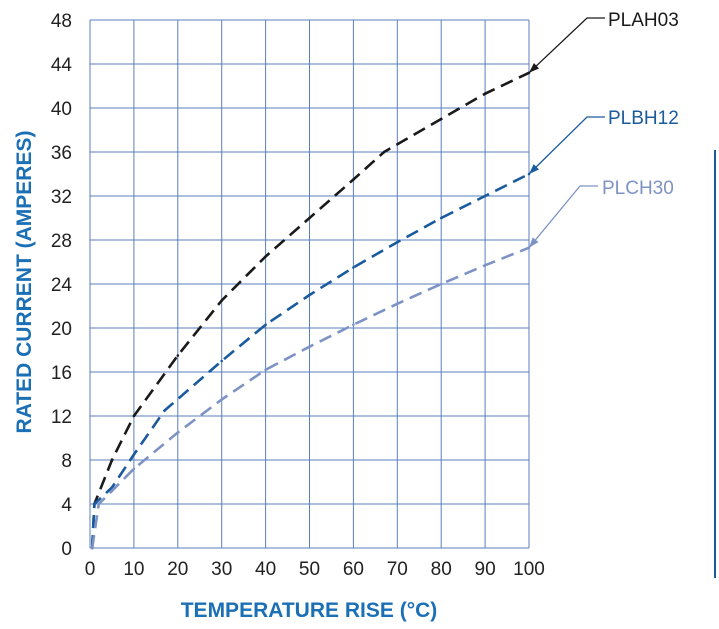 The height and width of the screenshot is (629, 719). What do you see at coordinates (61, 153) in the screenshot?
I see `y-tick-label: 36` at bounding box center [61, 153].